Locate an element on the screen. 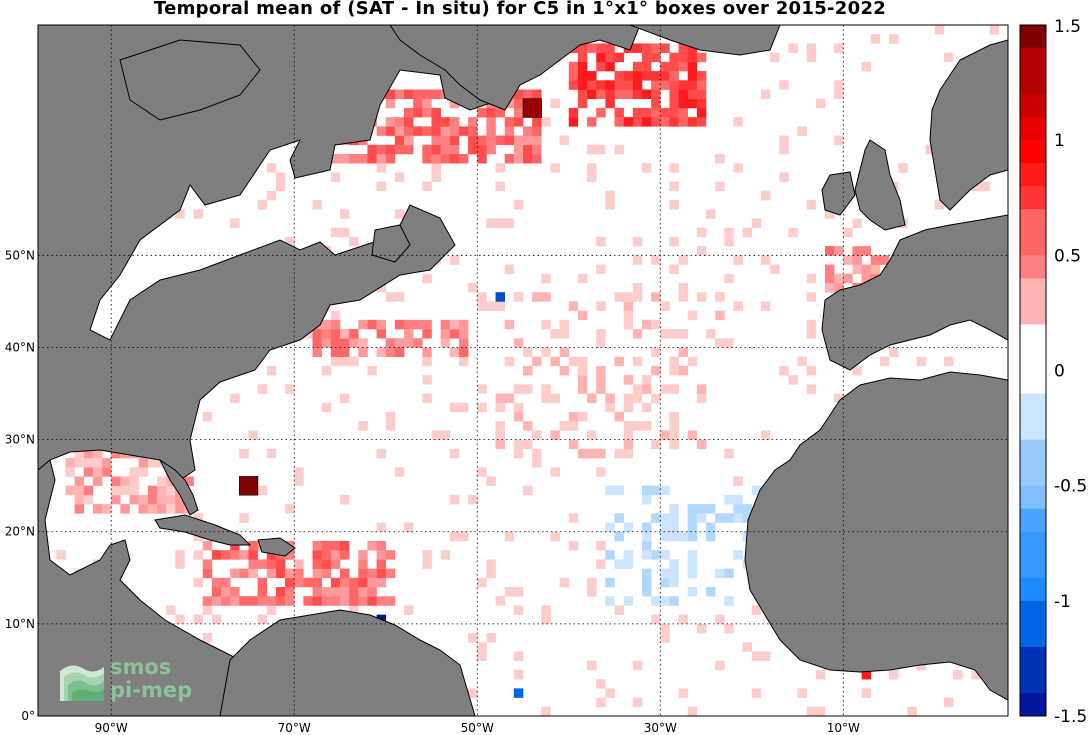 This screenshot has height=735, width=1090. land-cuba is located at coordinates (203, 530).